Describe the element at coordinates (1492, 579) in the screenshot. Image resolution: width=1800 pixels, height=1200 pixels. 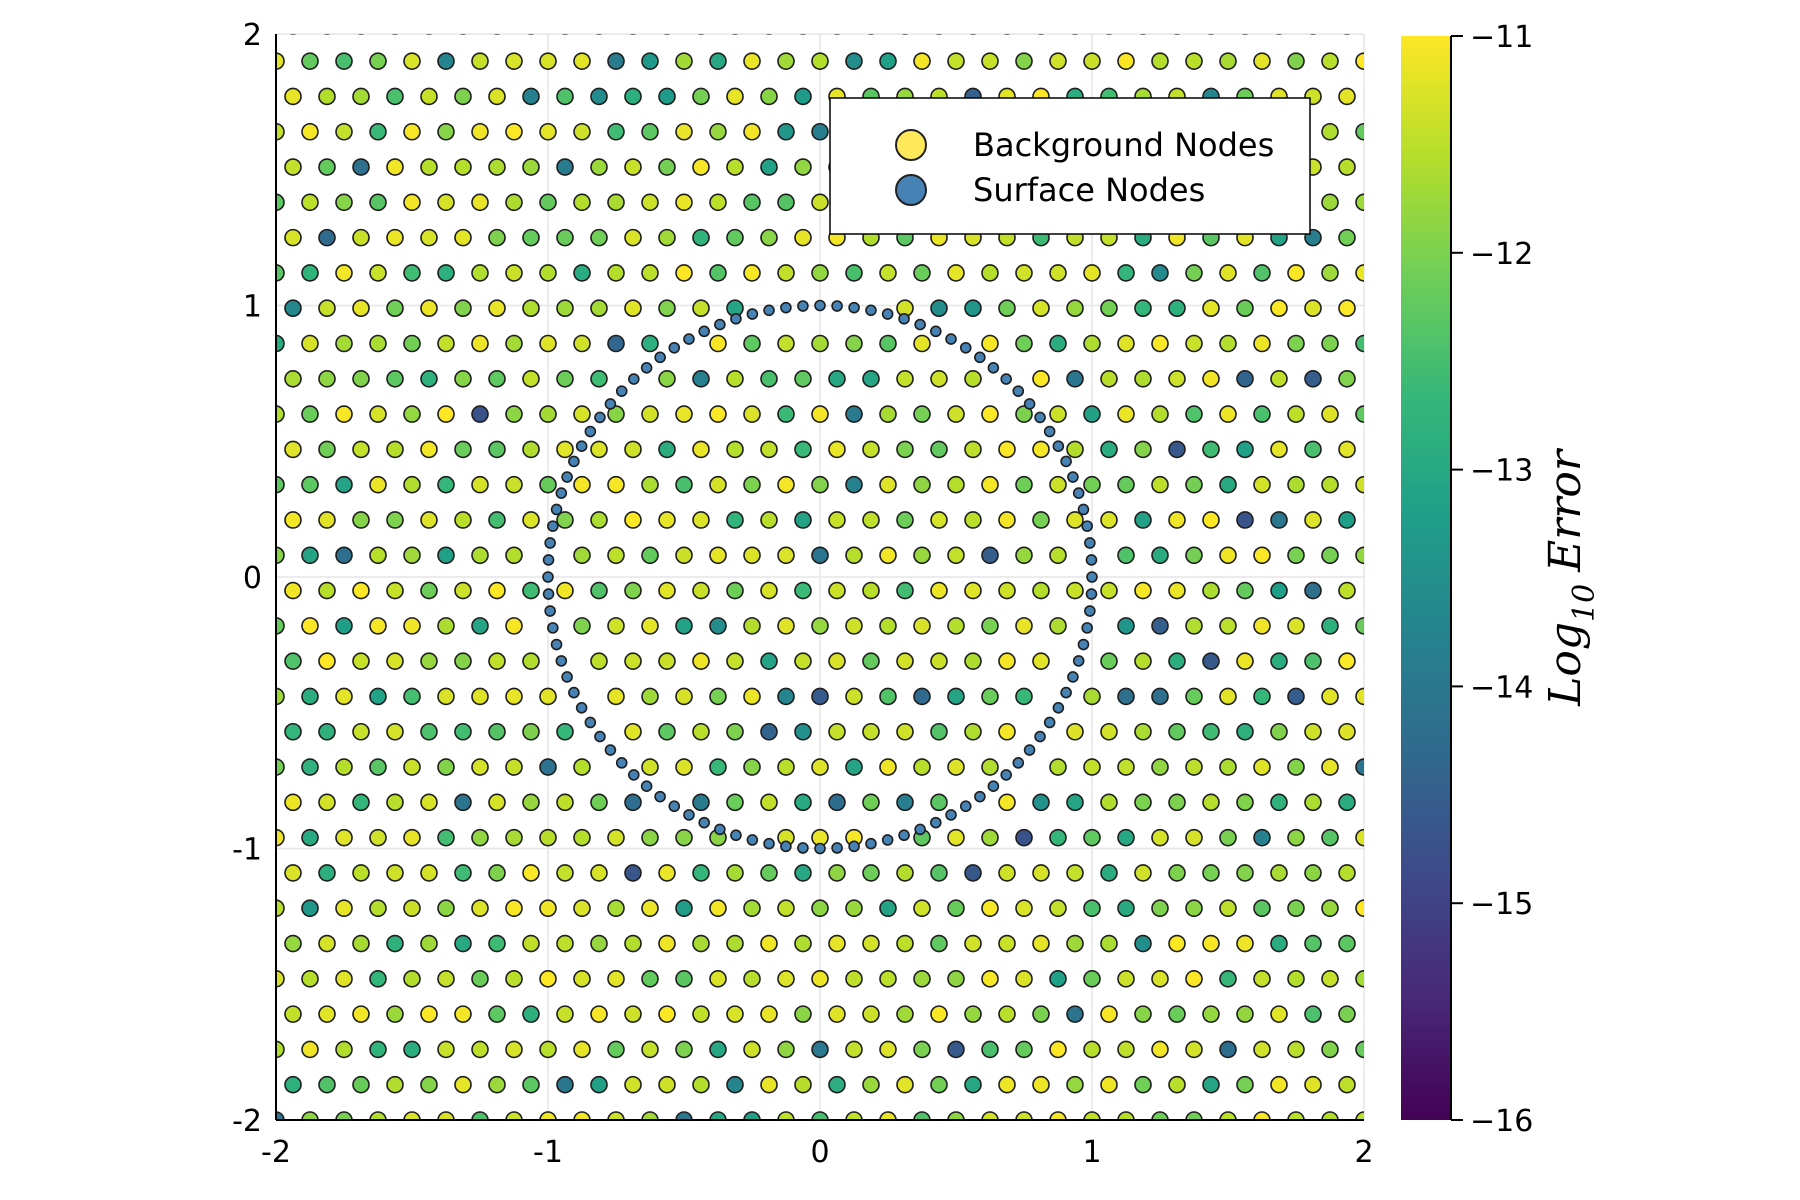
I see `colorbar-ticks: −11 −12 −13 −14 −15 −16` at that location.